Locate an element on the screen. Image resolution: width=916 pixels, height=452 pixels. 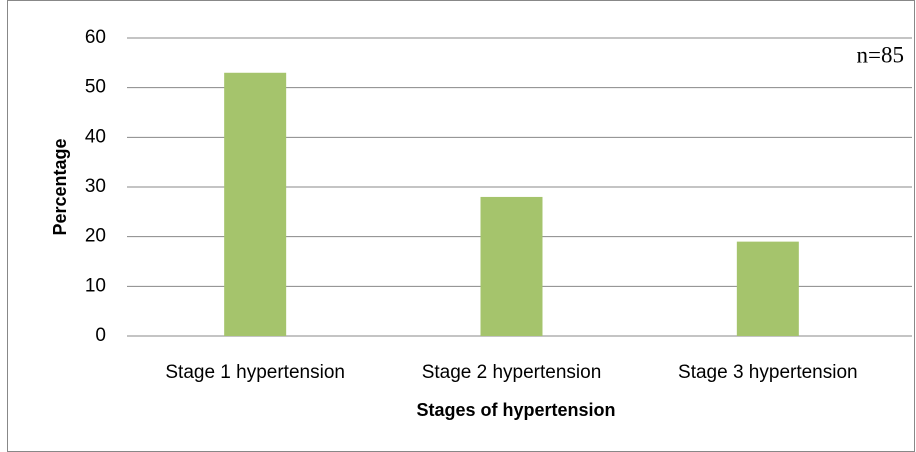
y-tick-label: 60 is located at coordinates (95, 37).